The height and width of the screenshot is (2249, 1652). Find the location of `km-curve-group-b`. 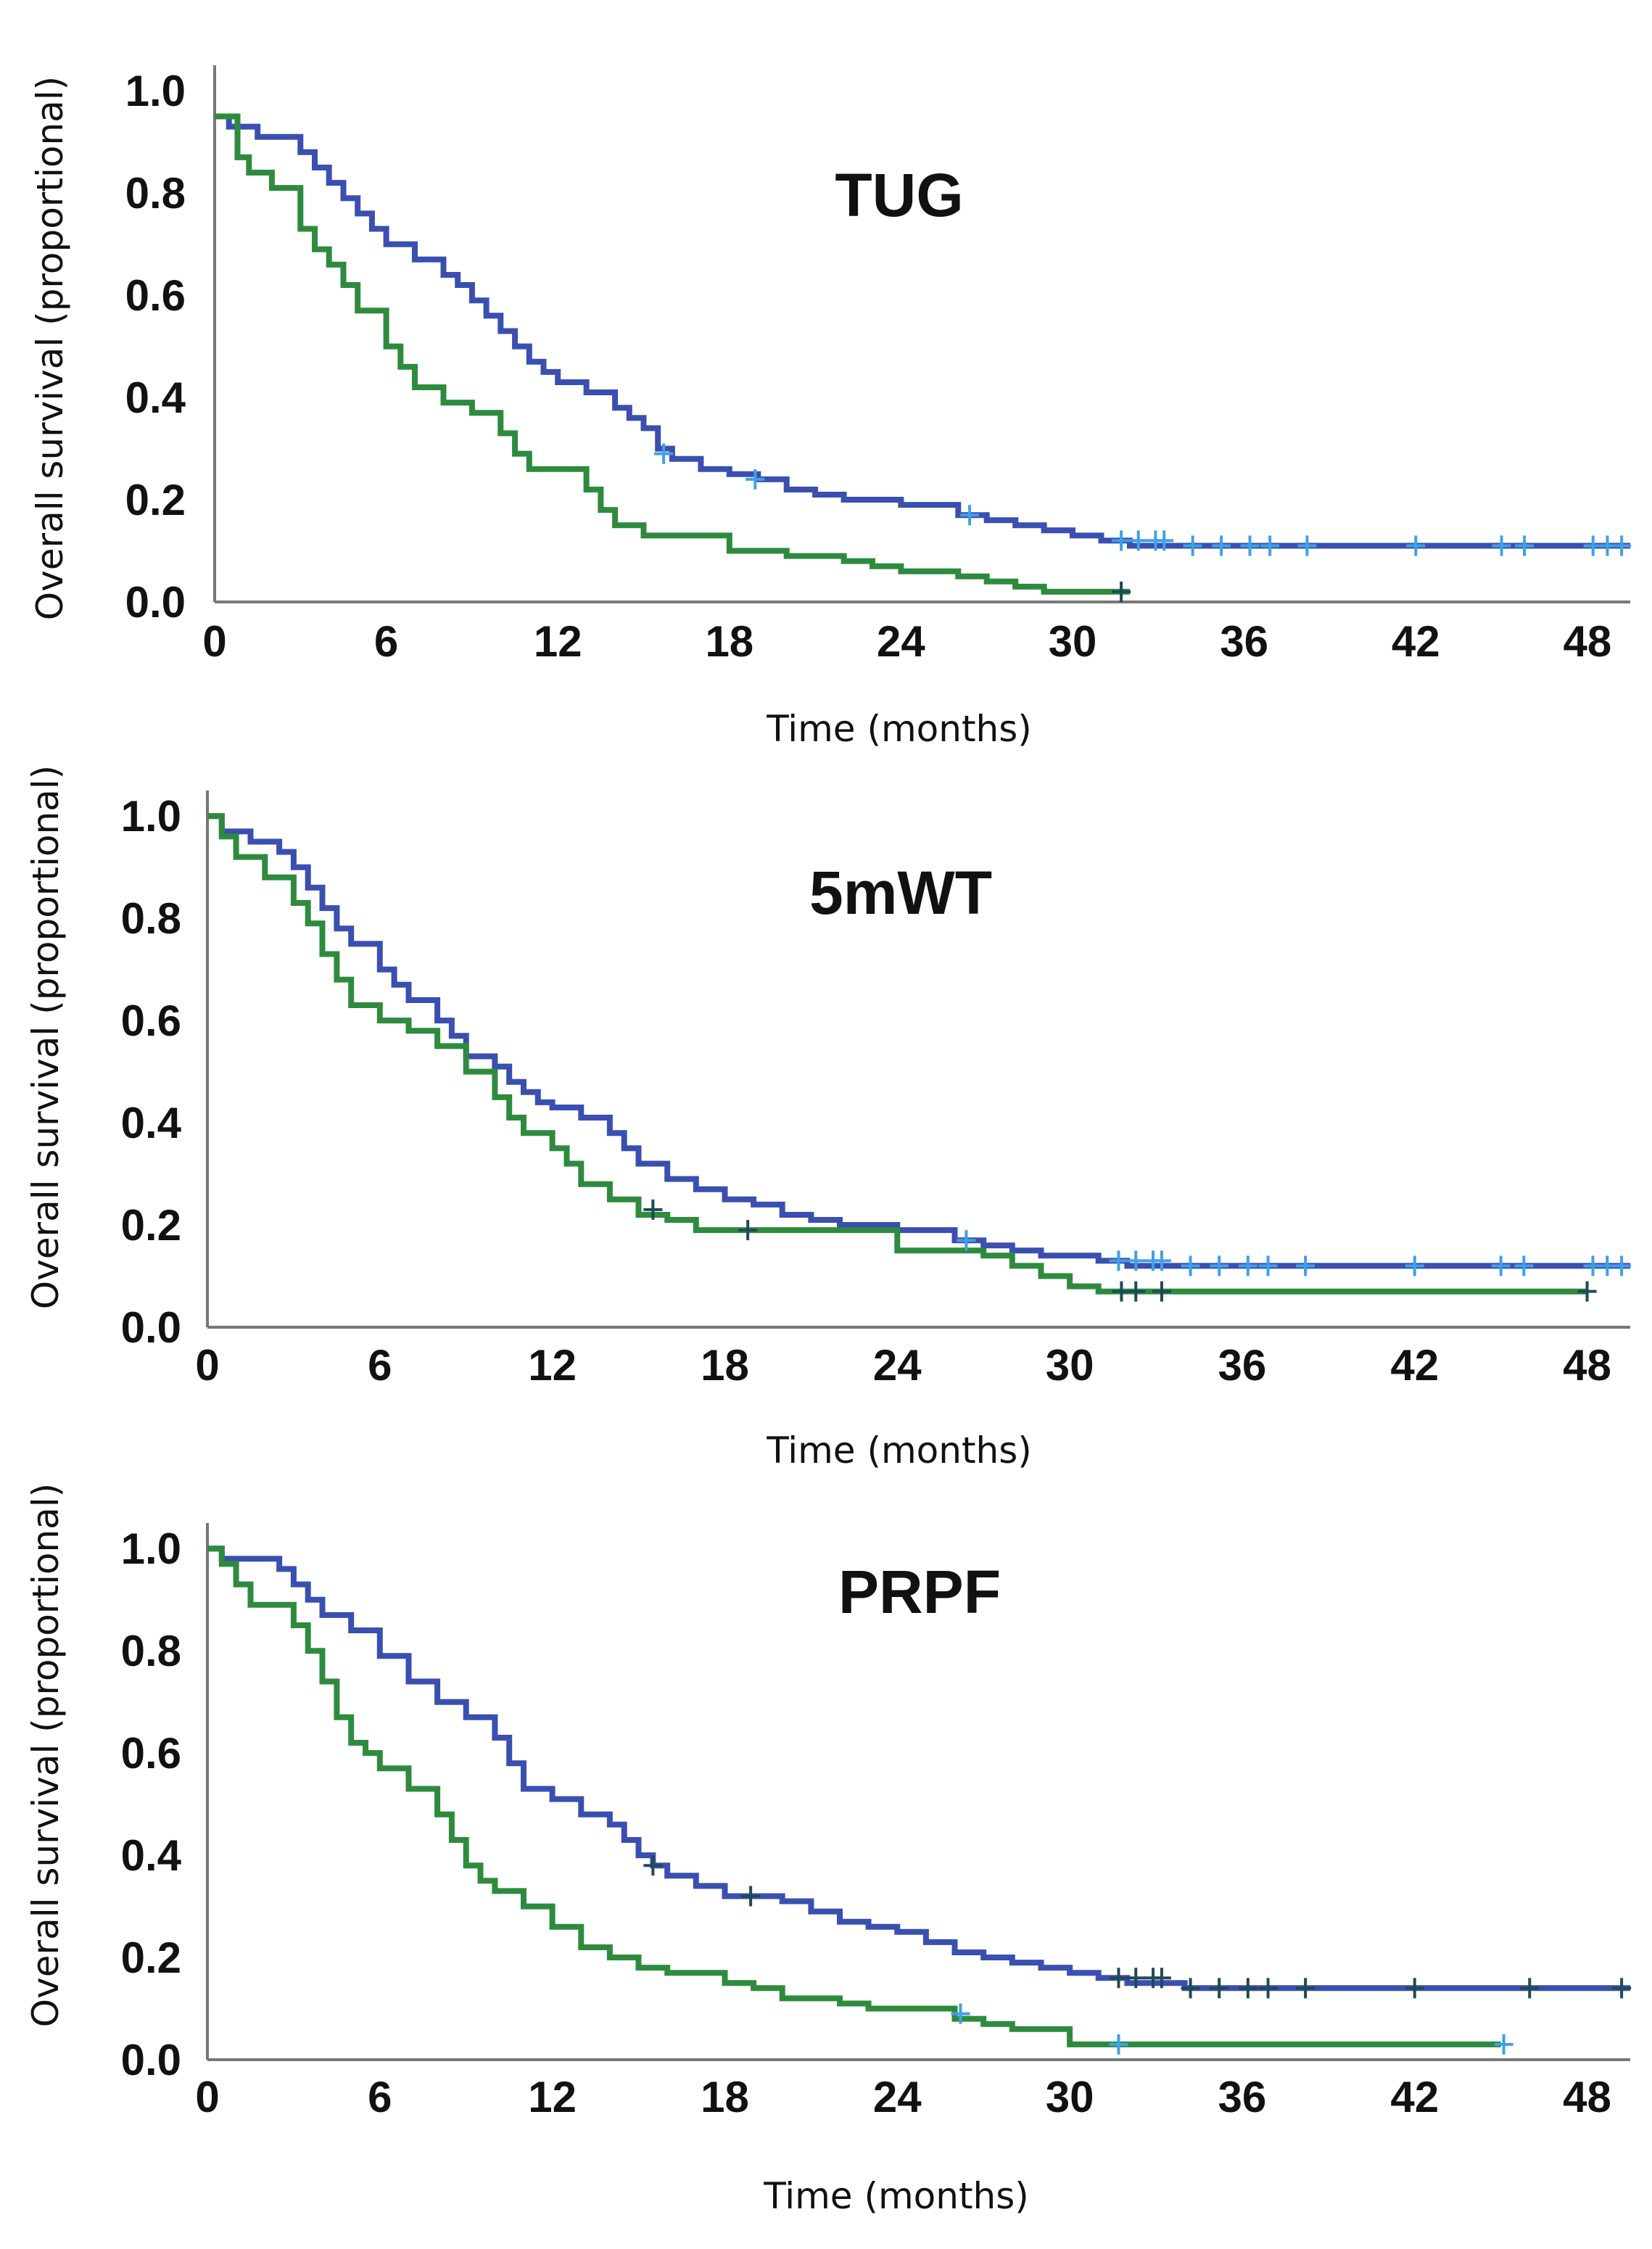

km-curve-group-b is located at coordinates (673, 354).